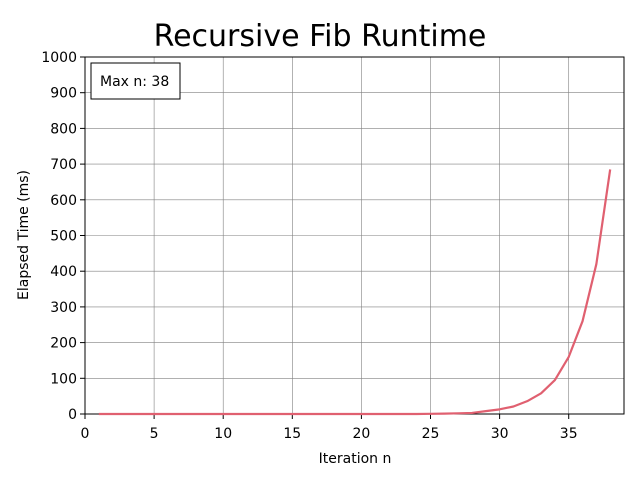 Image resolution: width=640 pixels, height=480 pixels. I want to click on x-tick-label: 15, so click(292, 434).